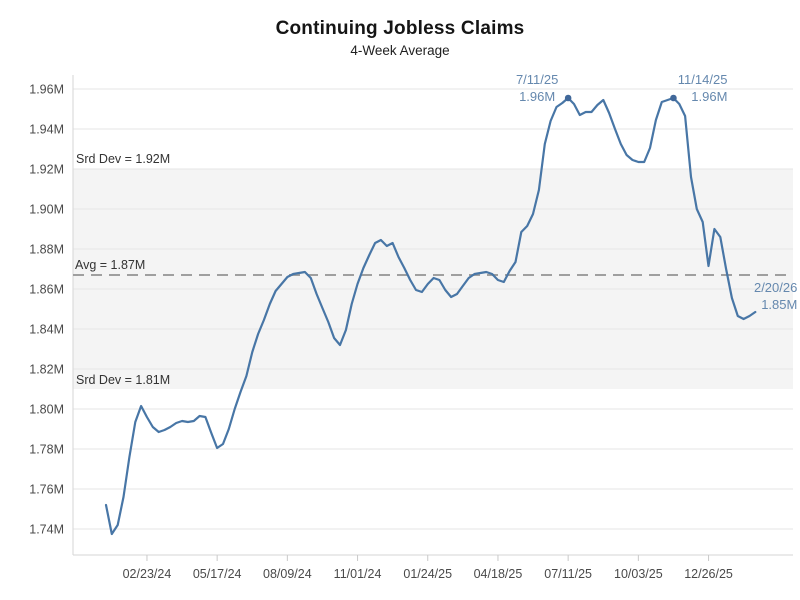 This screenshot has width=800, height=600. What do you see at coordinates (123, 159) in the screenshot?
I see `std-dev-upper-label: Srd Dev = 1.92M` at bounding box center [123, 159].